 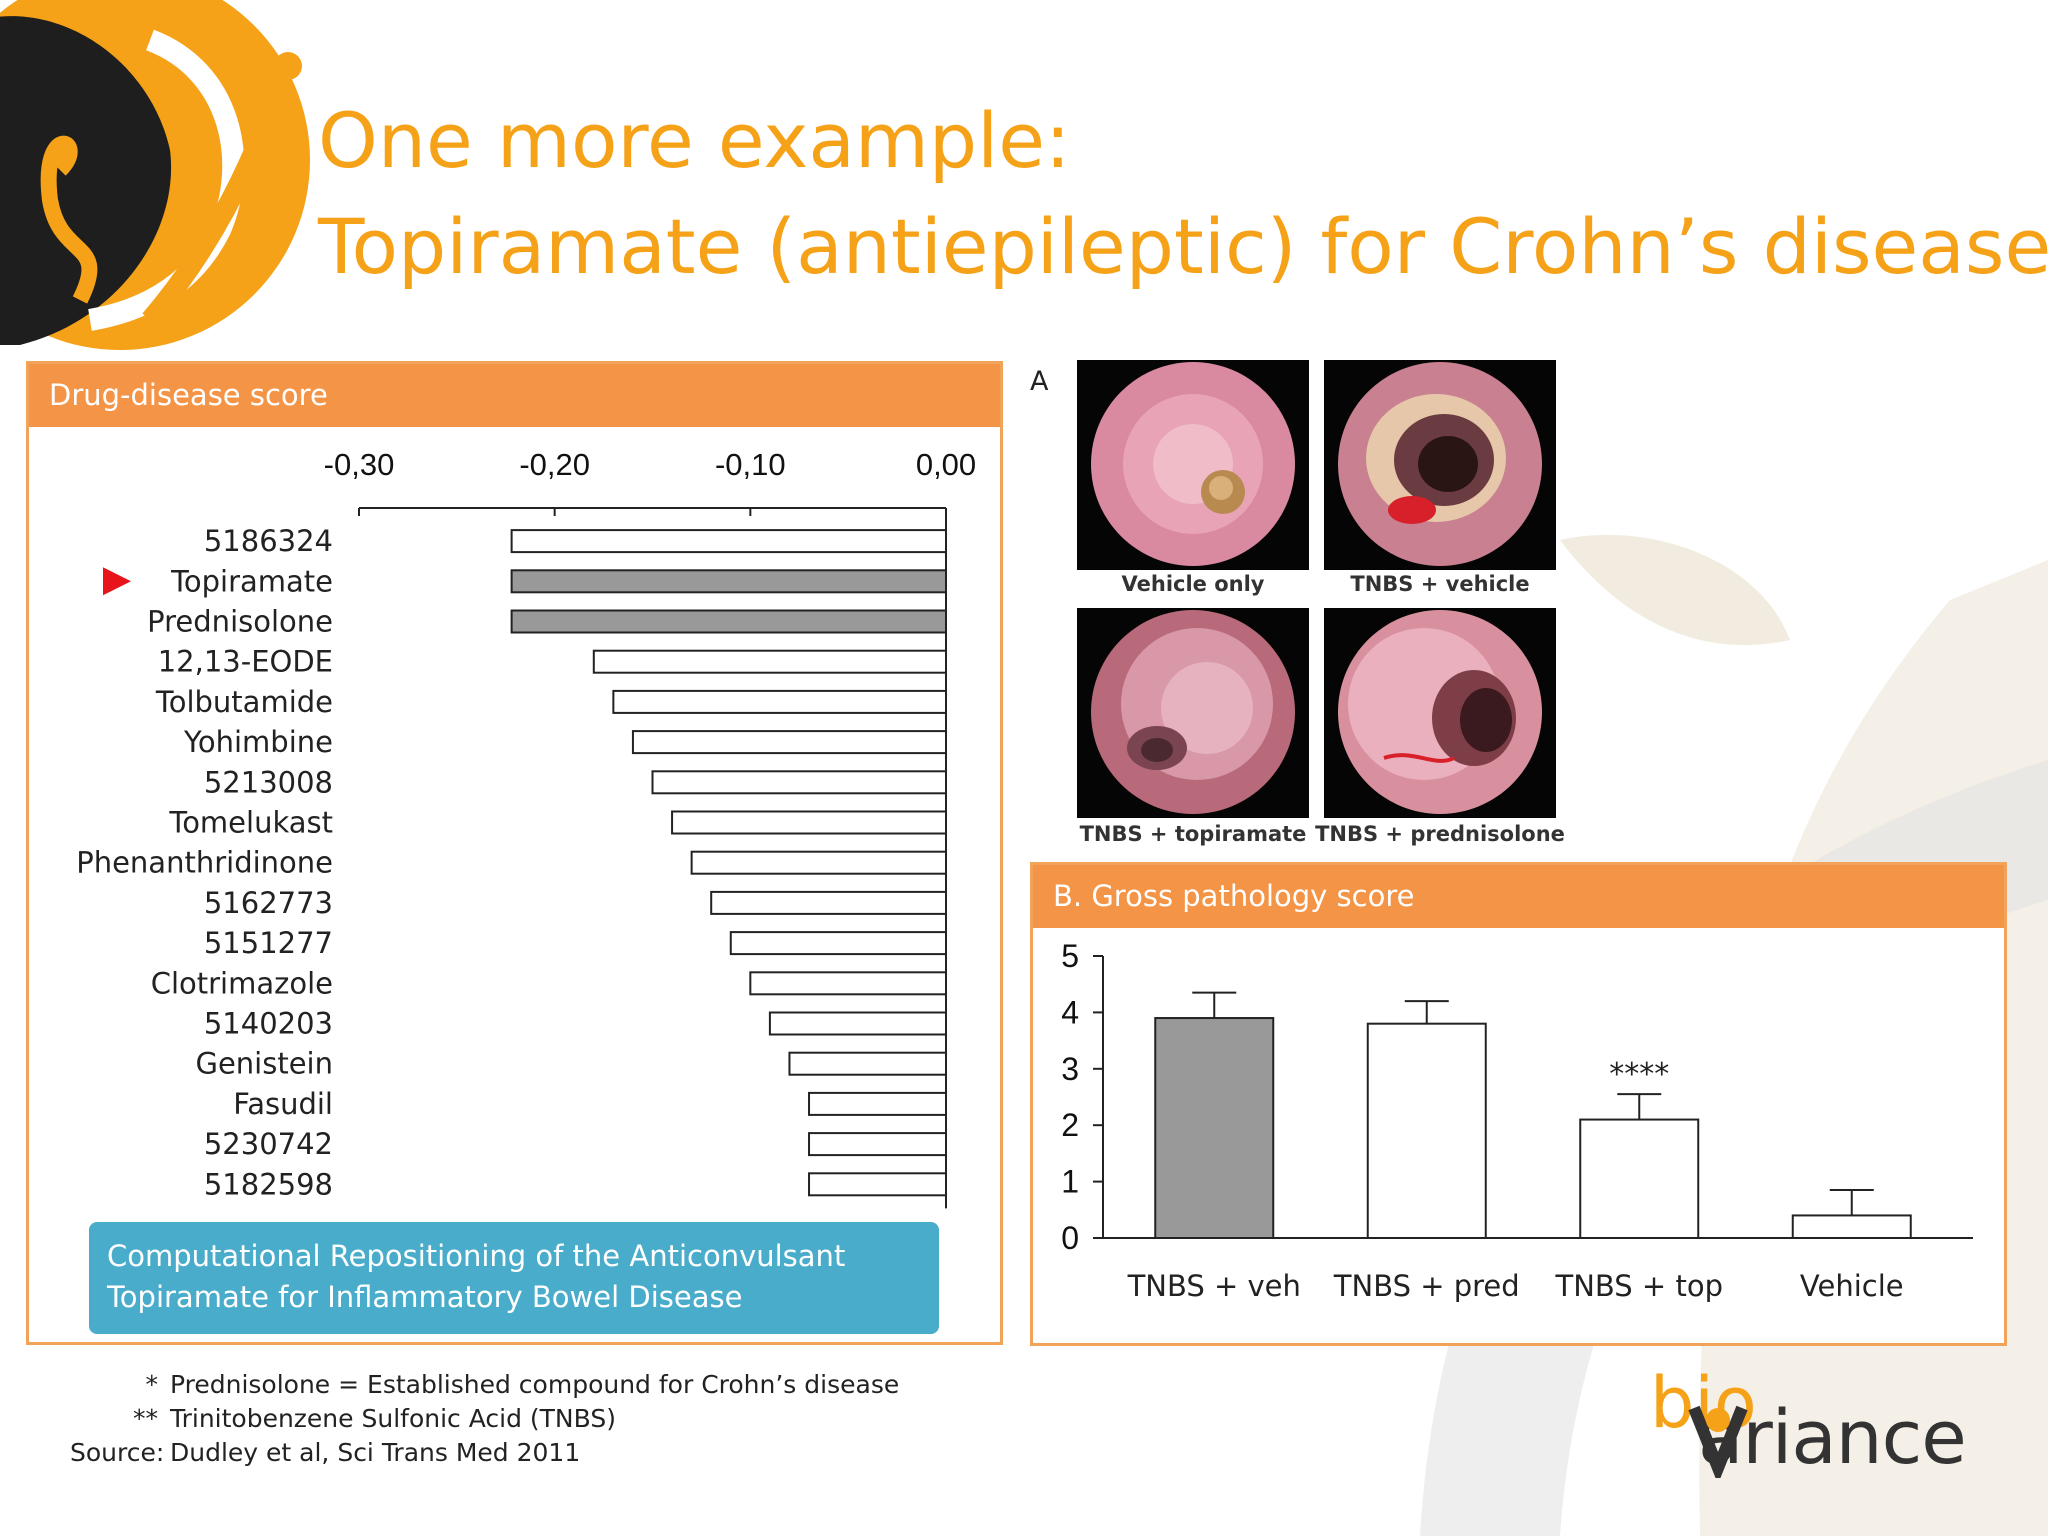 What do you see at coordinates (204, 863) in the screenshot?
I see `category-label: Phenanthridinone` at bounding box center [204, 863].